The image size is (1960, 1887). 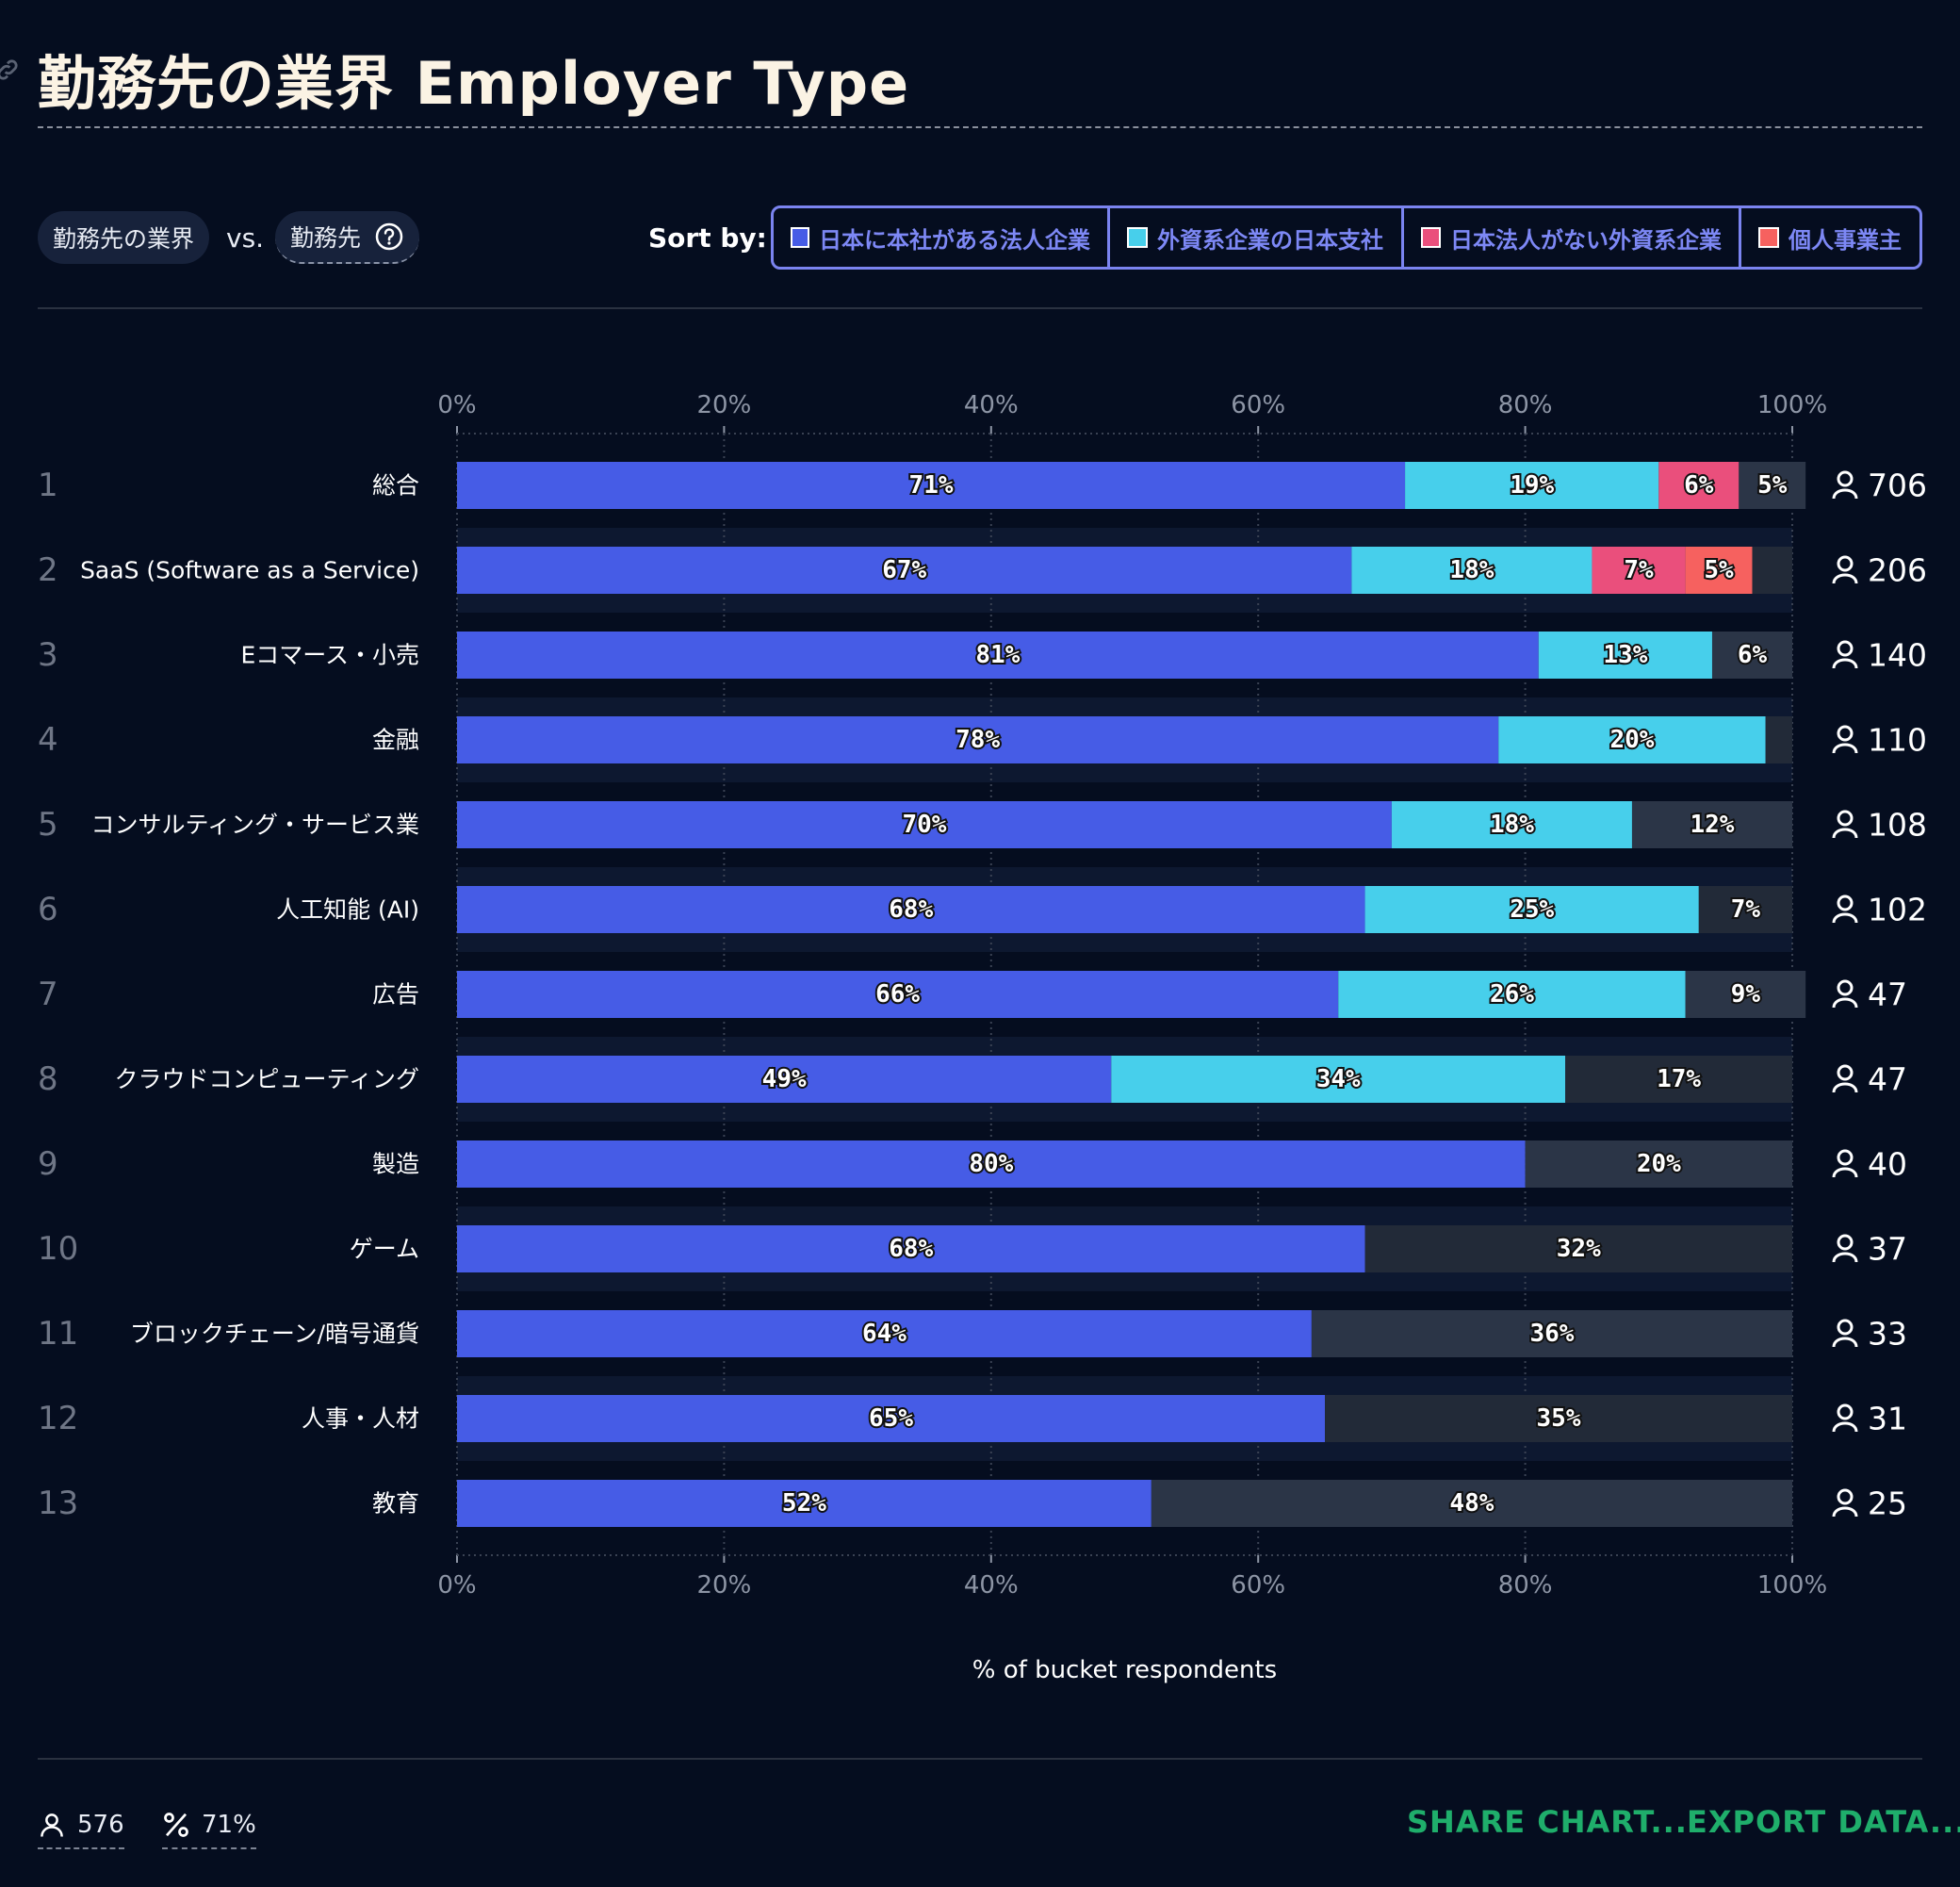 What do you see at coordinates (1897, 486) in the screenshot?
I see `row-respondent-count: 706` at bounding box center [1897, 486].